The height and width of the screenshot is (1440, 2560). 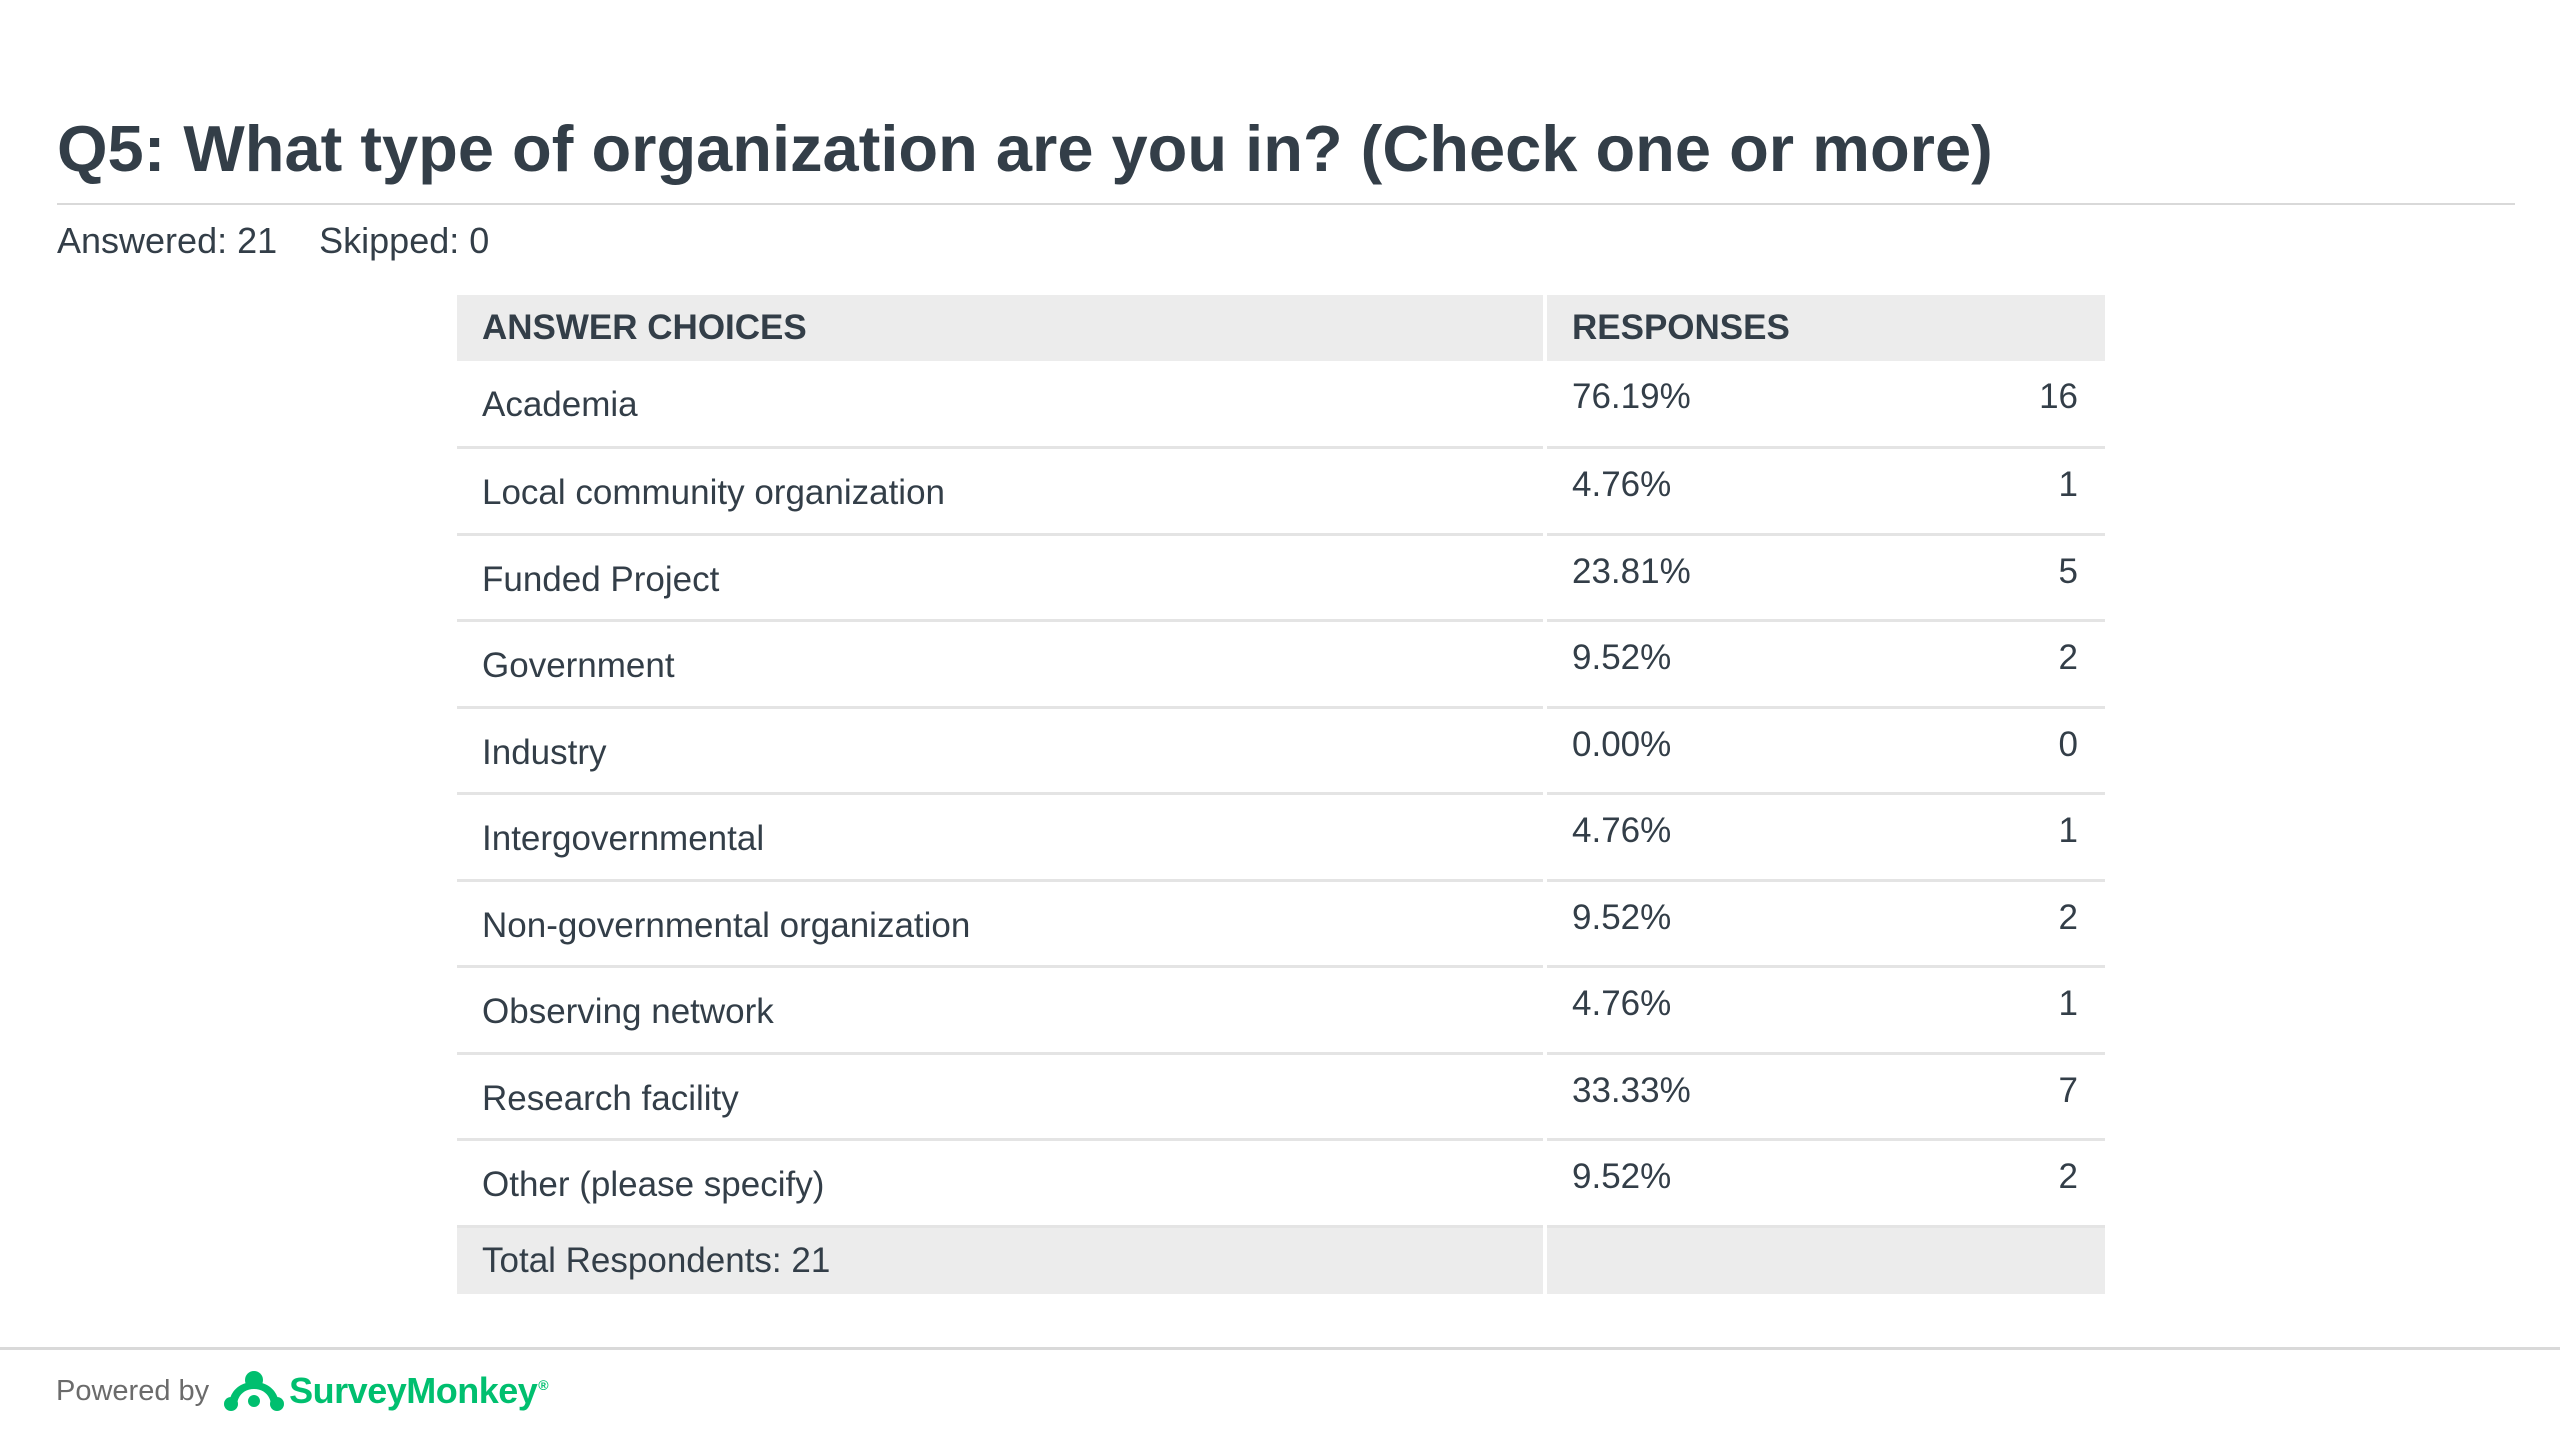 What do you see at coordinates (1965, 751) in the screenshot?
I see `response-count-cell: 0` at bounding box center [1965, 751].